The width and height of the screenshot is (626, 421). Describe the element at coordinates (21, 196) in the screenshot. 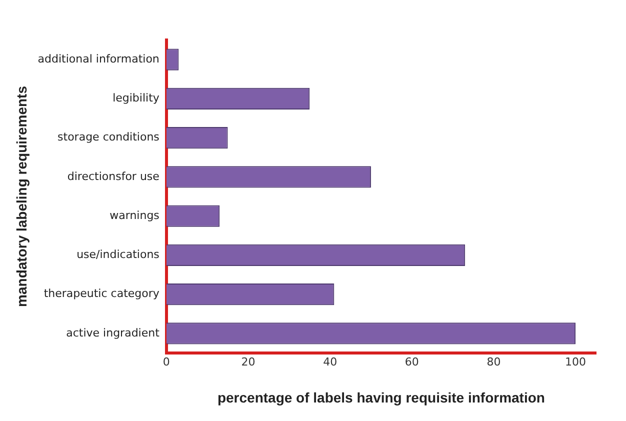

I see `y-axis-title: mandatory labeling requirements` at that location.